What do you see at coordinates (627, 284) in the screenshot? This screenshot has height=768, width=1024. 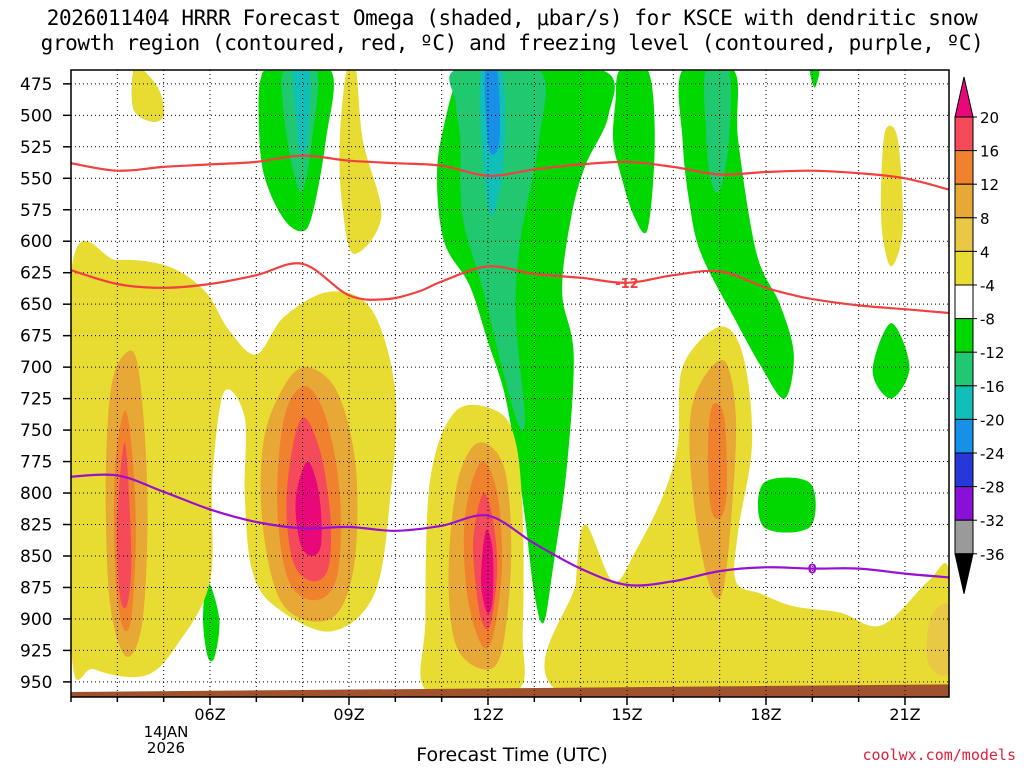 I see `dgz-contour-label: -12` at bounding box center [627, 284].